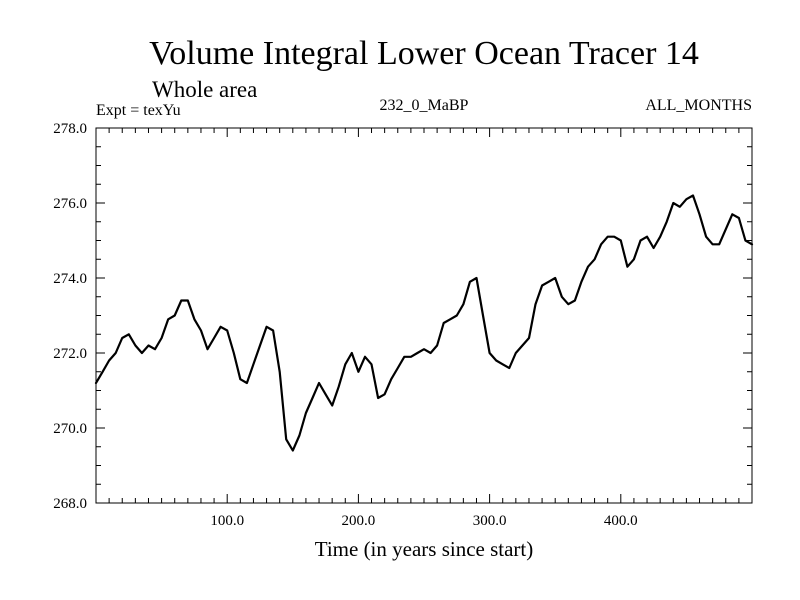  Describe the element at coordinates (359, 521) in the screenshot. I see `x-tick-label: 200.0` at that location.